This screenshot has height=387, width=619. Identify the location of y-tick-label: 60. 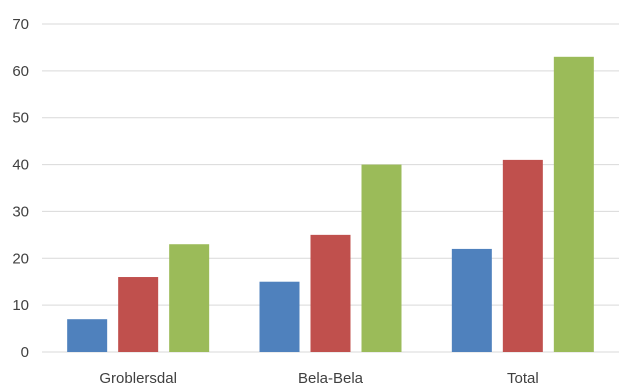
(20, 71).